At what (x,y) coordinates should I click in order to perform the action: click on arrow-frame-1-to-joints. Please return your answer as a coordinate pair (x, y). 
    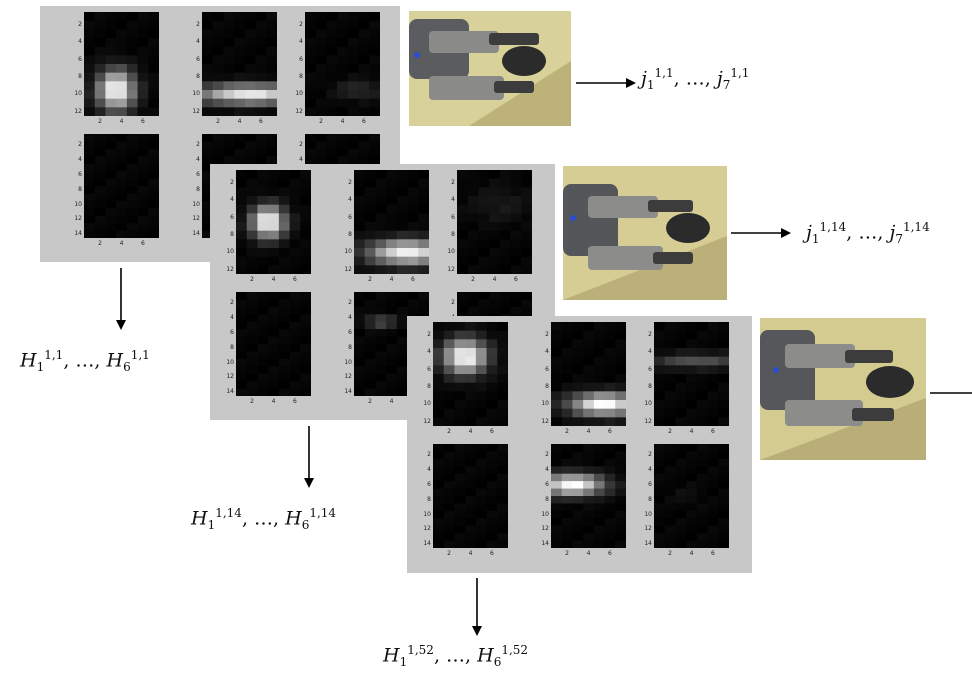
    Looking at the image, I should click on (606, 83).